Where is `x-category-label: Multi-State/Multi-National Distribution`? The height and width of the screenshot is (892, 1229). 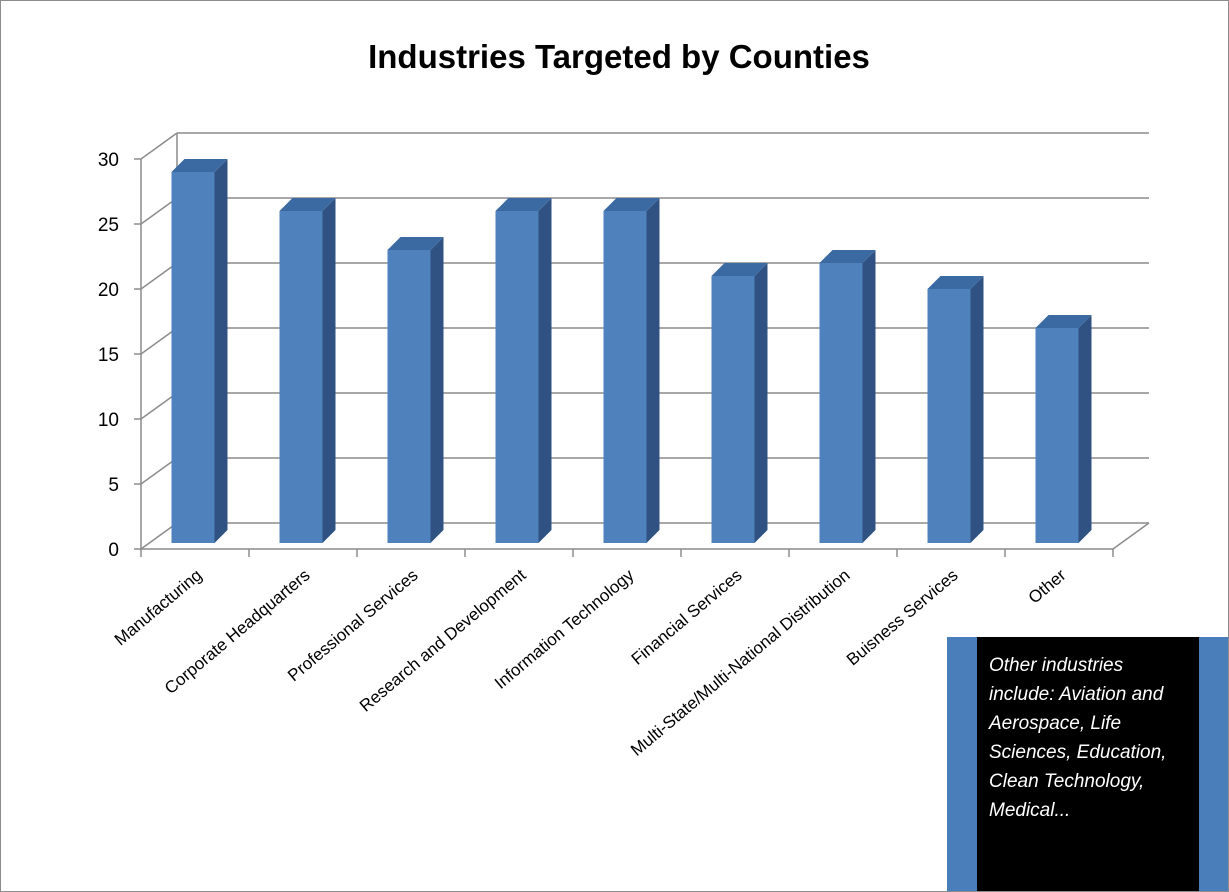
x-category-label: Multi-State/Multi-National Distribution is located at coordinates (740, 663).